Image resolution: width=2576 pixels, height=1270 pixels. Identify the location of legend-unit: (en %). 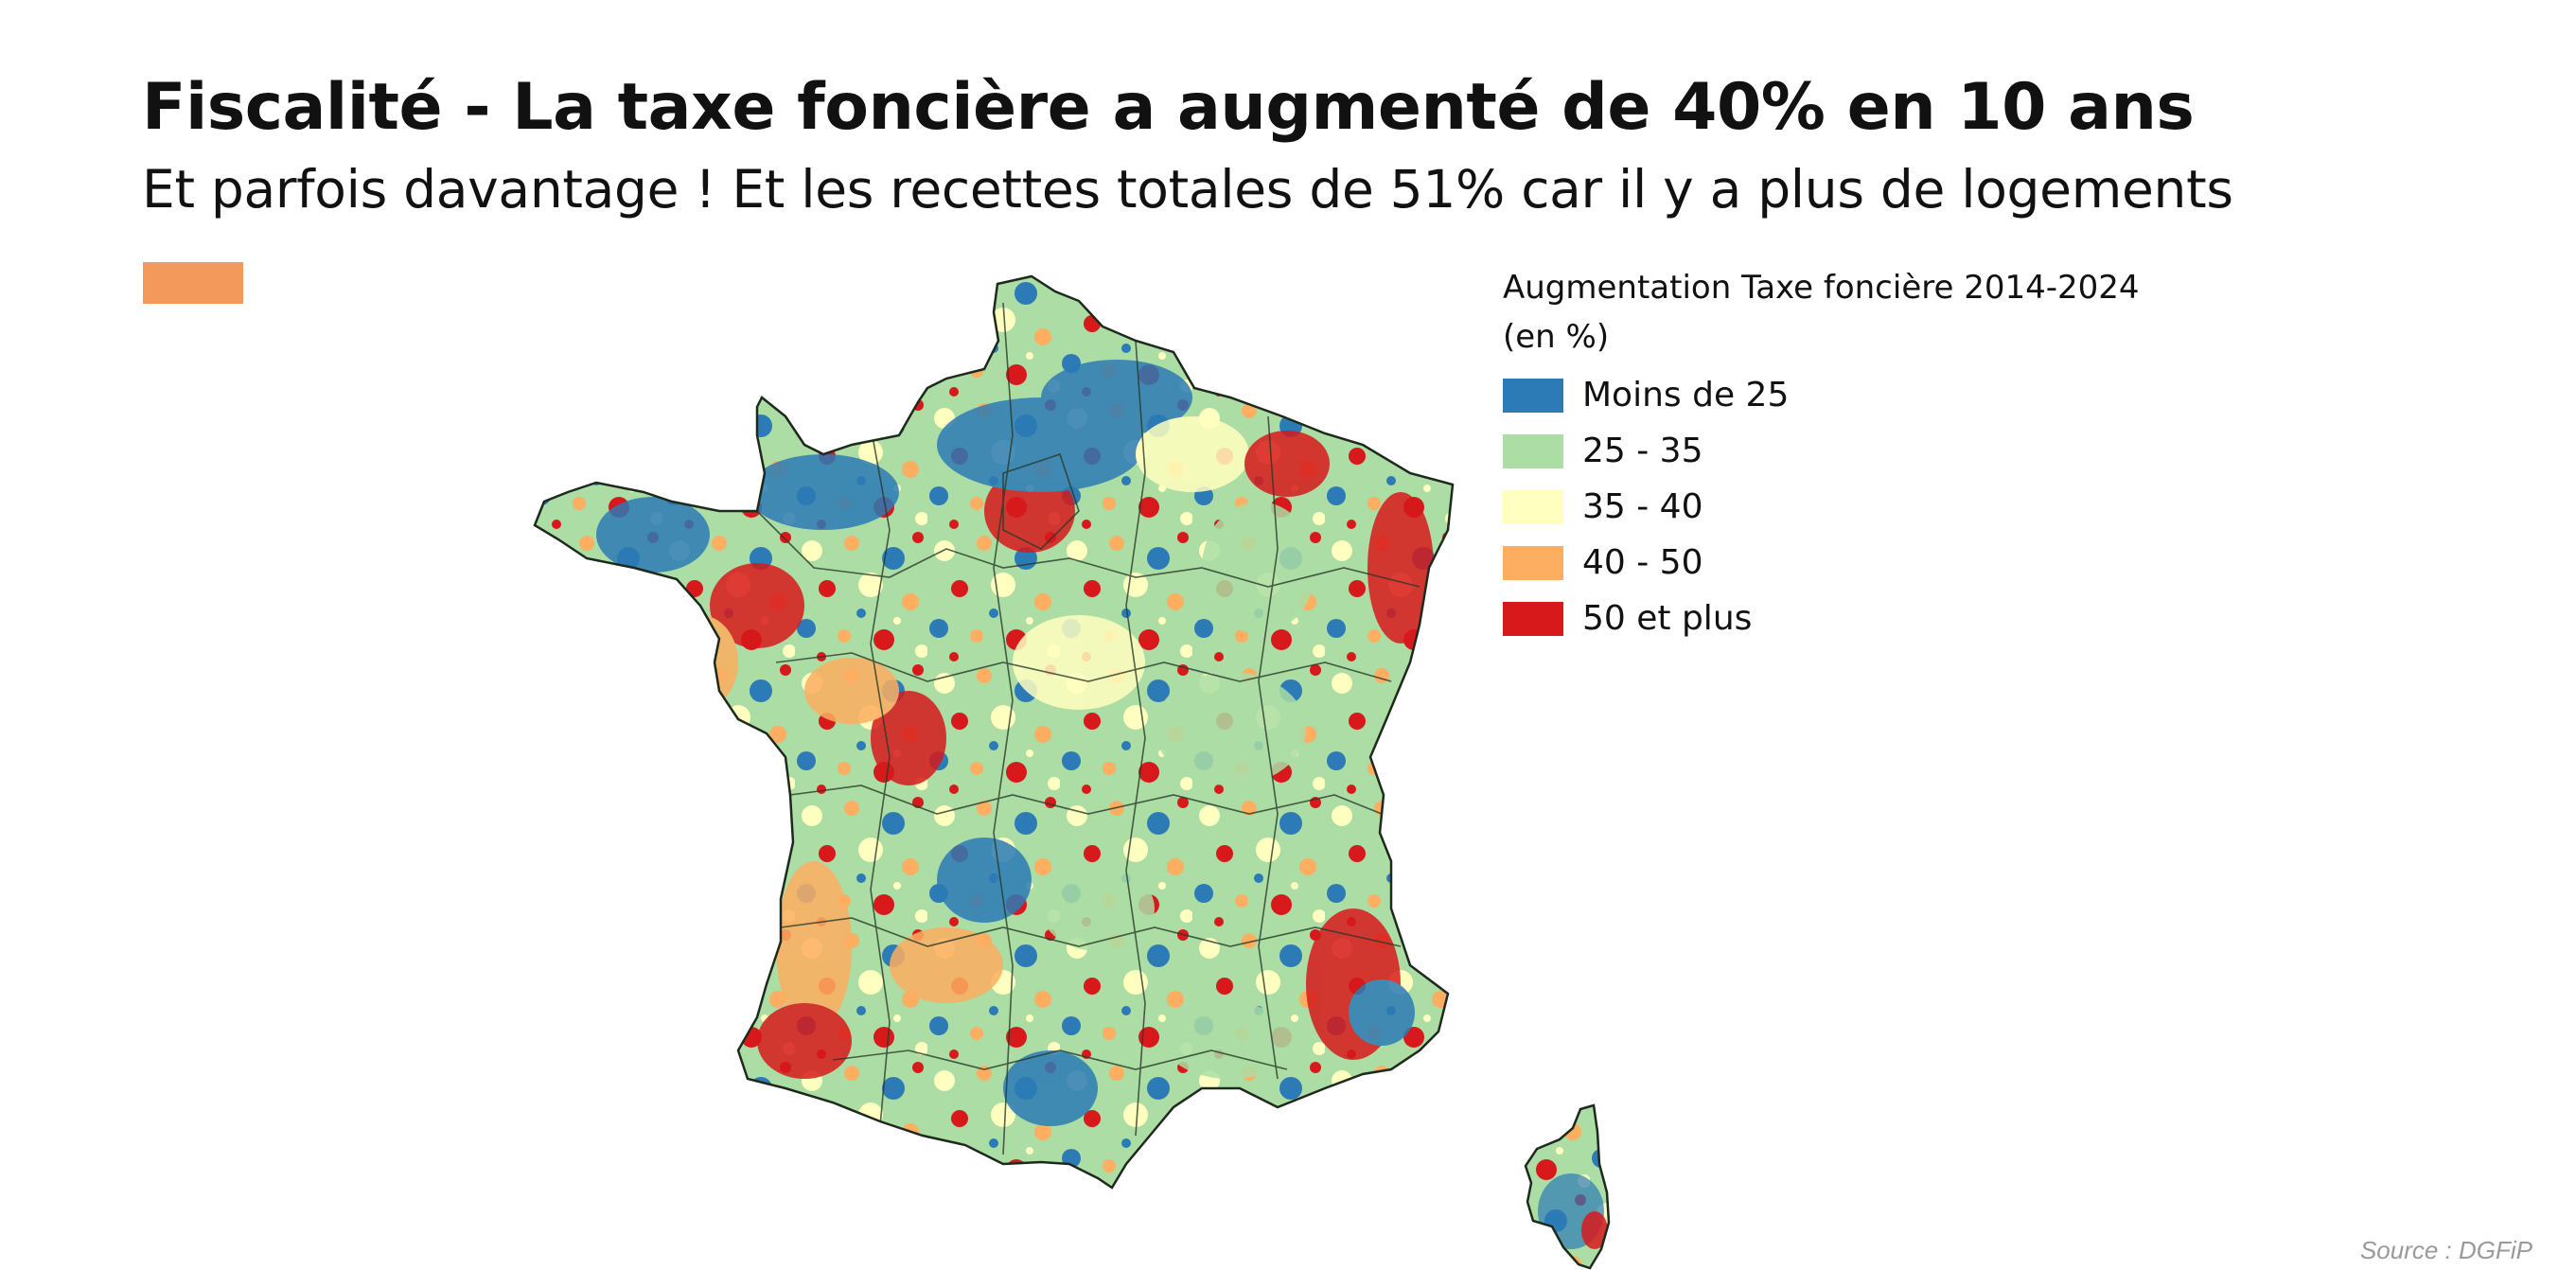
(1556, 337).